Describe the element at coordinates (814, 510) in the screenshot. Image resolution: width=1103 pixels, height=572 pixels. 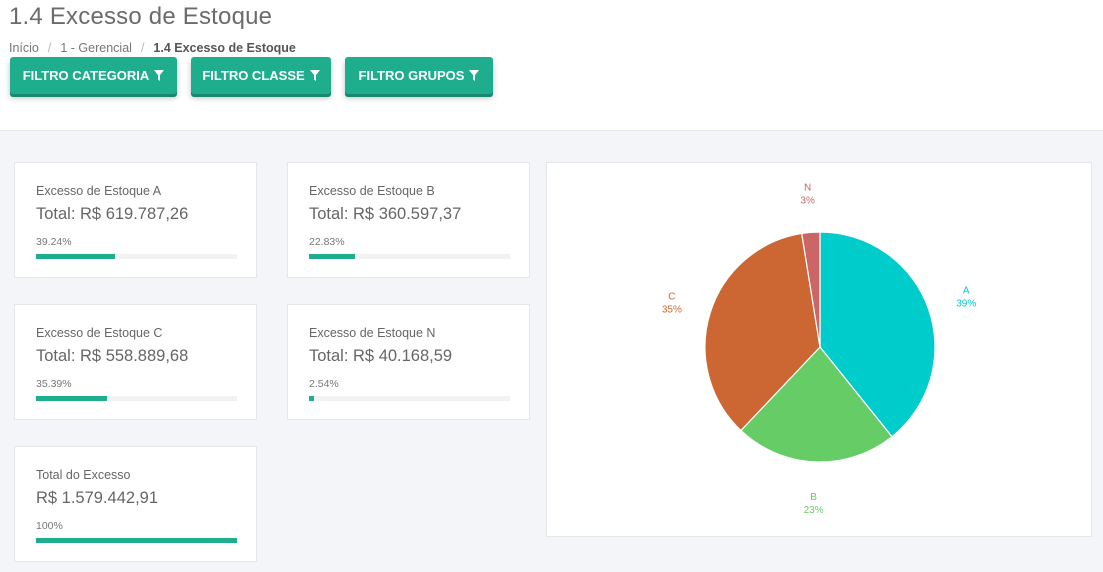
I see `pie-value-b: 23%` at that location.